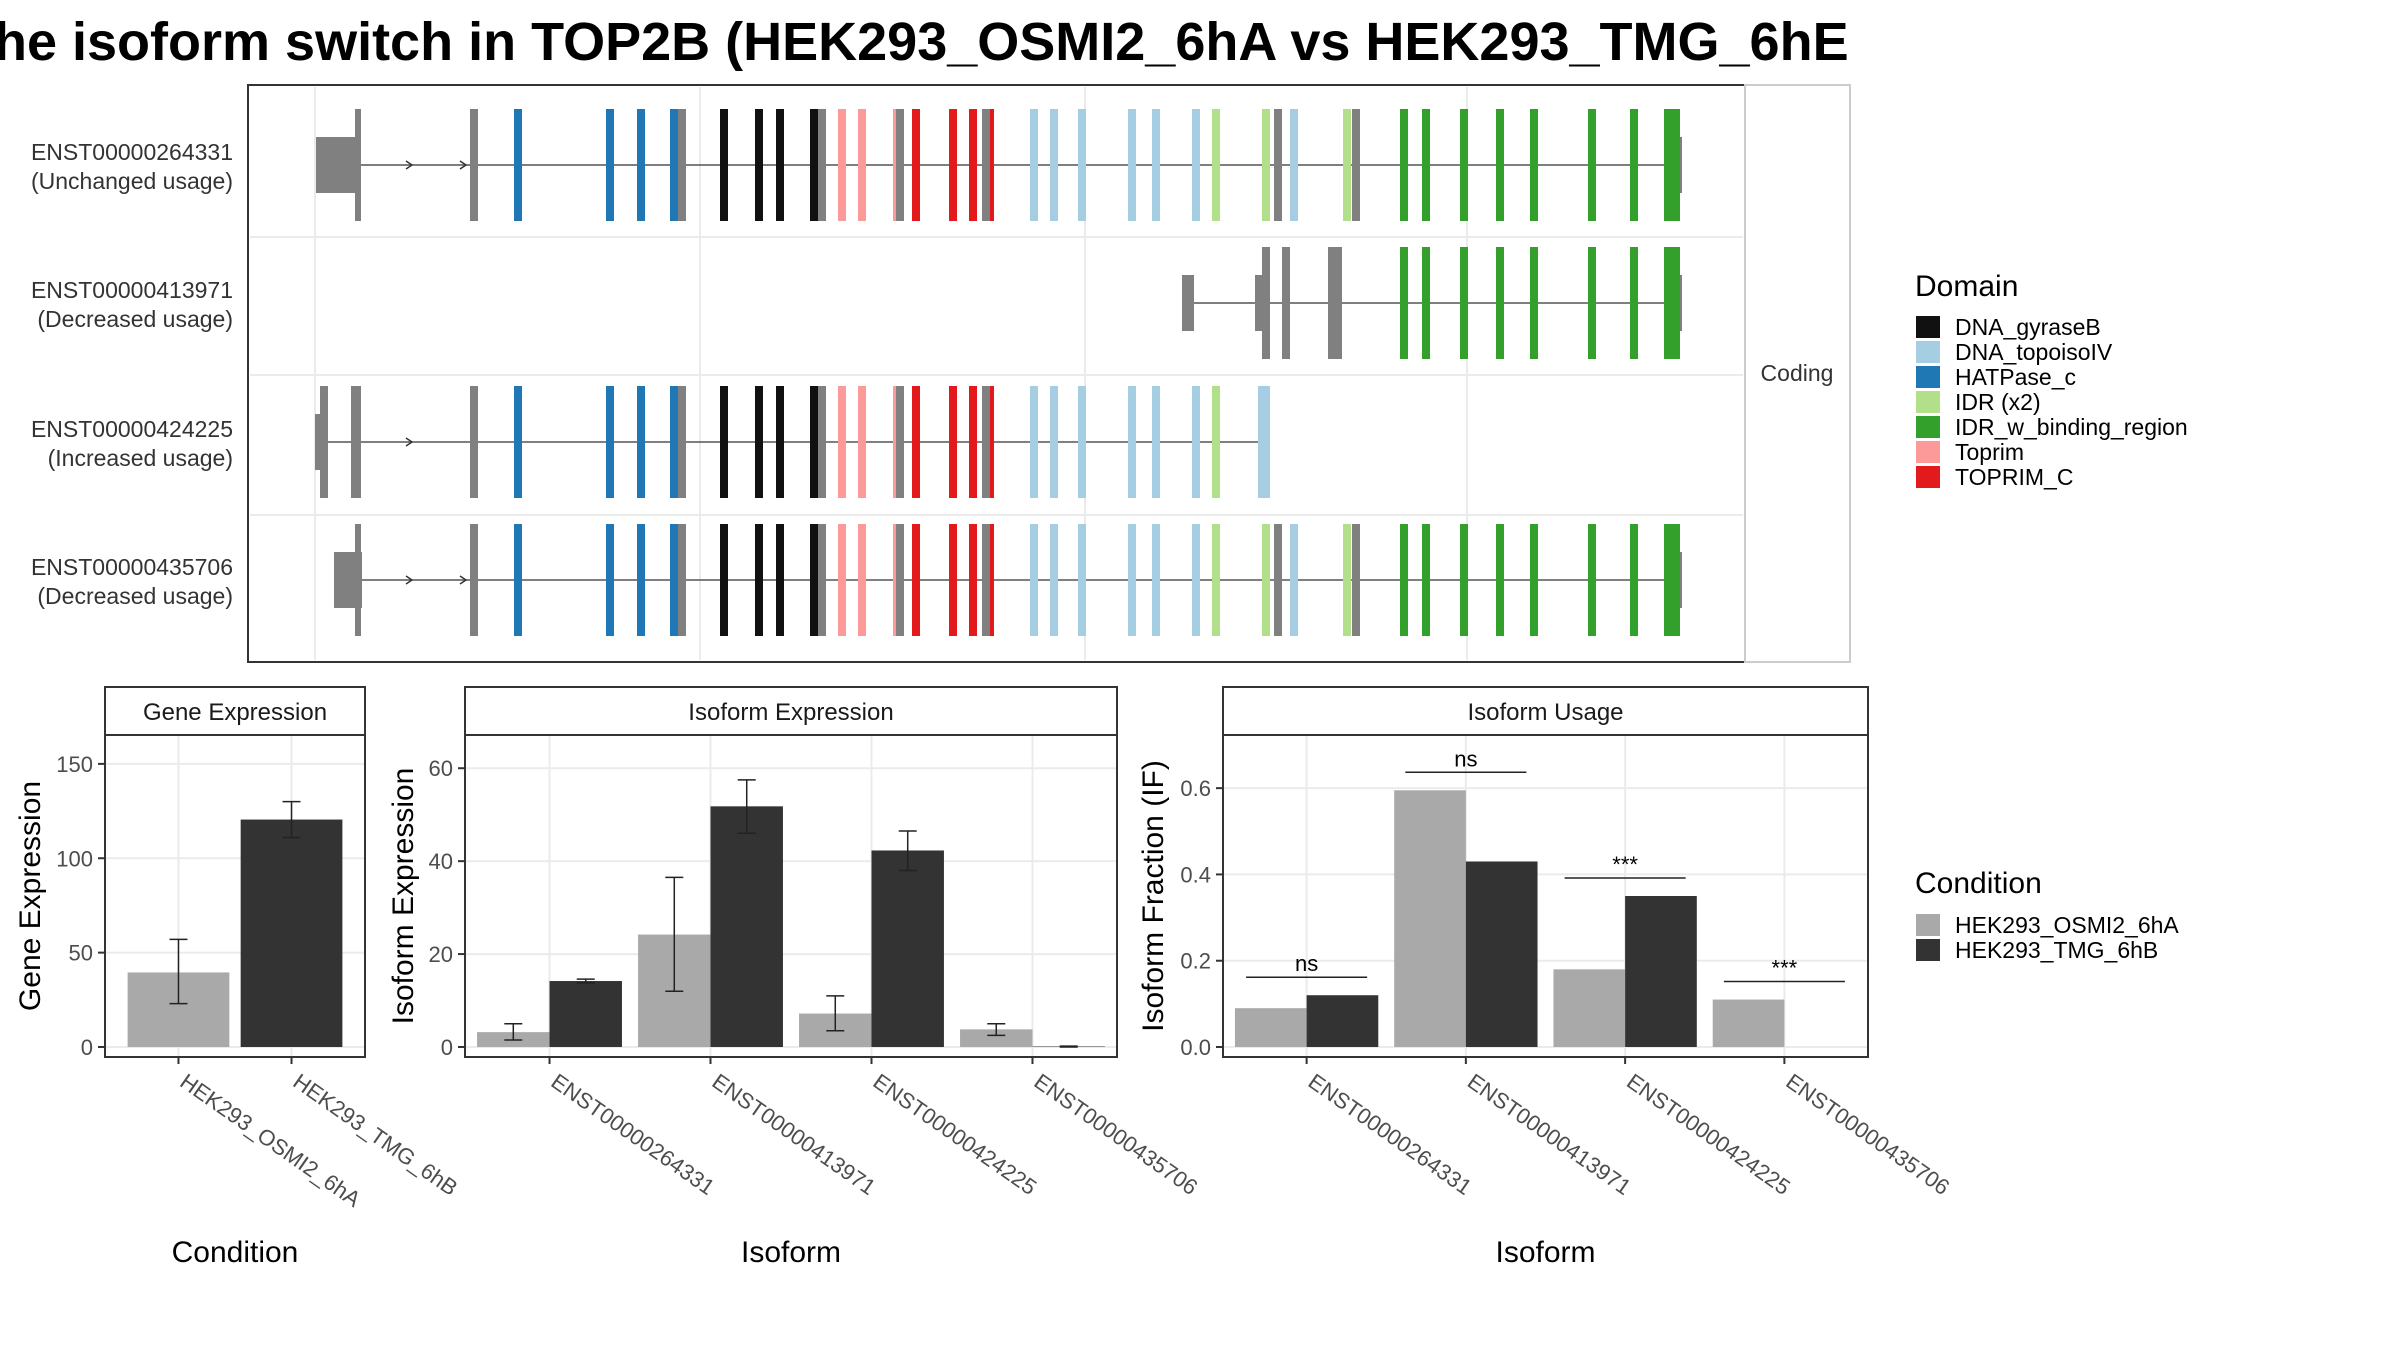 The width and height of the screenshot is (2400, 1350). What do you see at coordinates (955, 1134) in the screenshot?
I see `x-tick-label: ENST00000424225` at bounding box center [955, 1134].